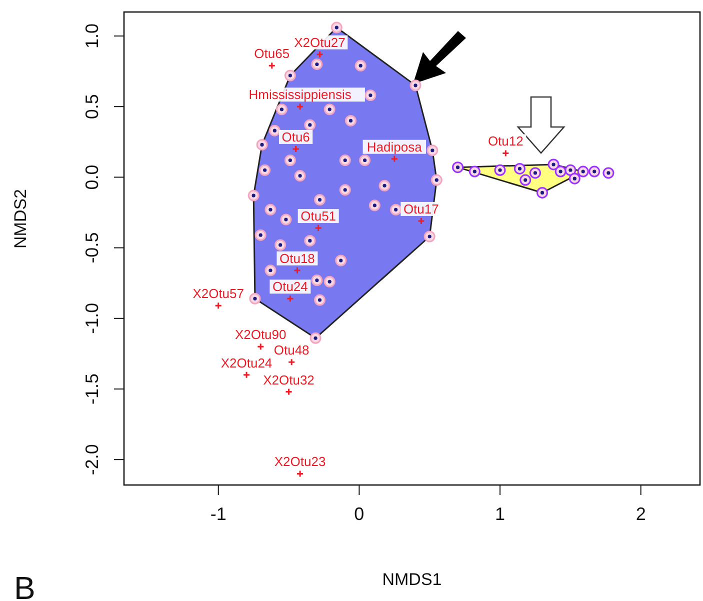  What do you see at coordinates (272, 54) in the screenshot?
I see `data-label: Otu65` at bounding box center [272, 54].